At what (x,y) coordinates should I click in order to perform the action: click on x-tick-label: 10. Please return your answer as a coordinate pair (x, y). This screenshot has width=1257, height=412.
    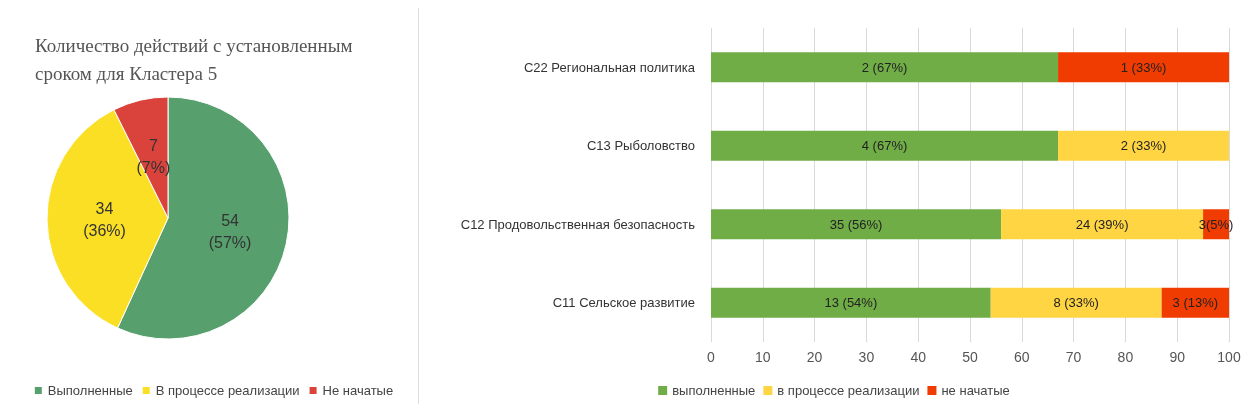
    Looking at the image, I should click on (763, 357).